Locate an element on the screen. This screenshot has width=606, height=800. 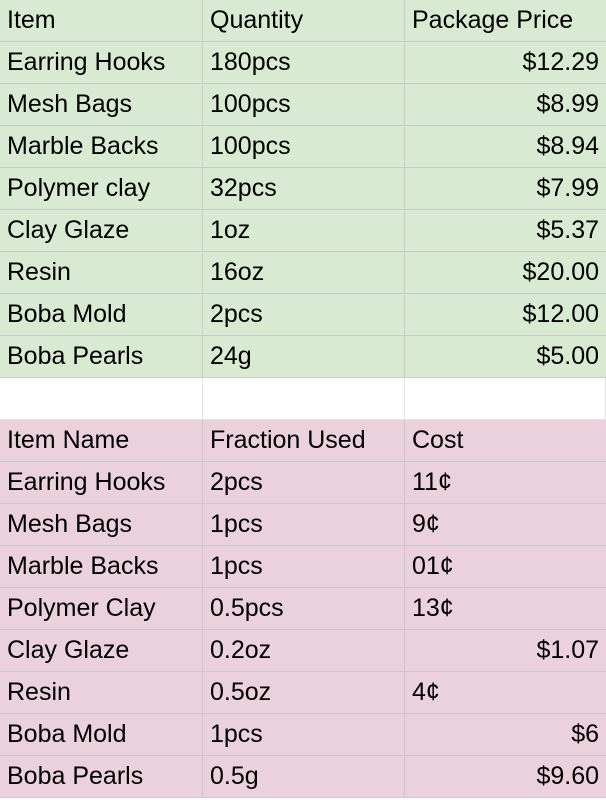
header-cell: Package Price is located at coordinates (505, 21).